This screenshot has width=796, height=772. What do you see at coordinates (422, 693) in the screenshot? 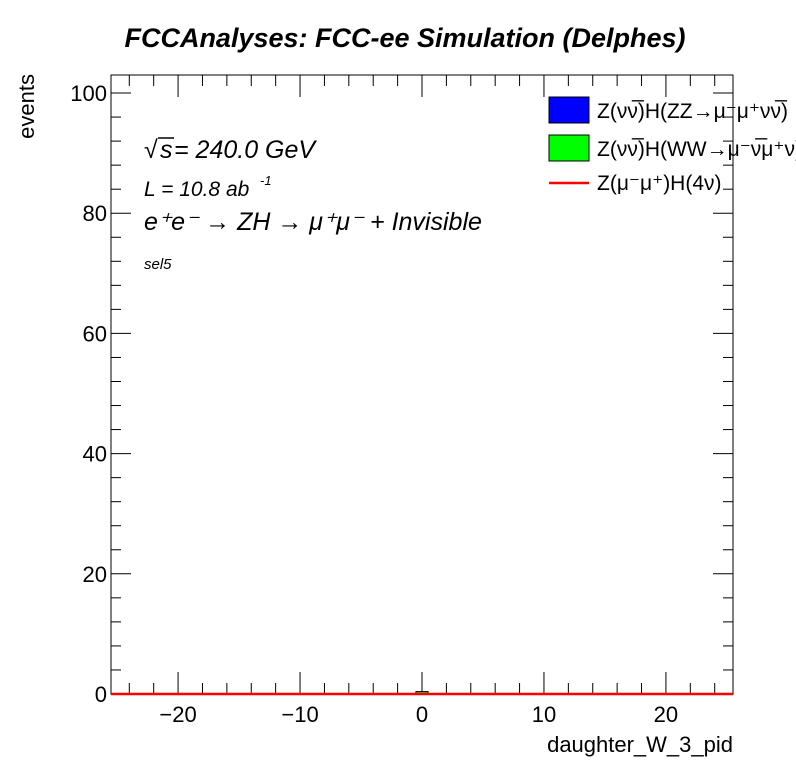
I see `data-marks` at bounding box center [422, 693].